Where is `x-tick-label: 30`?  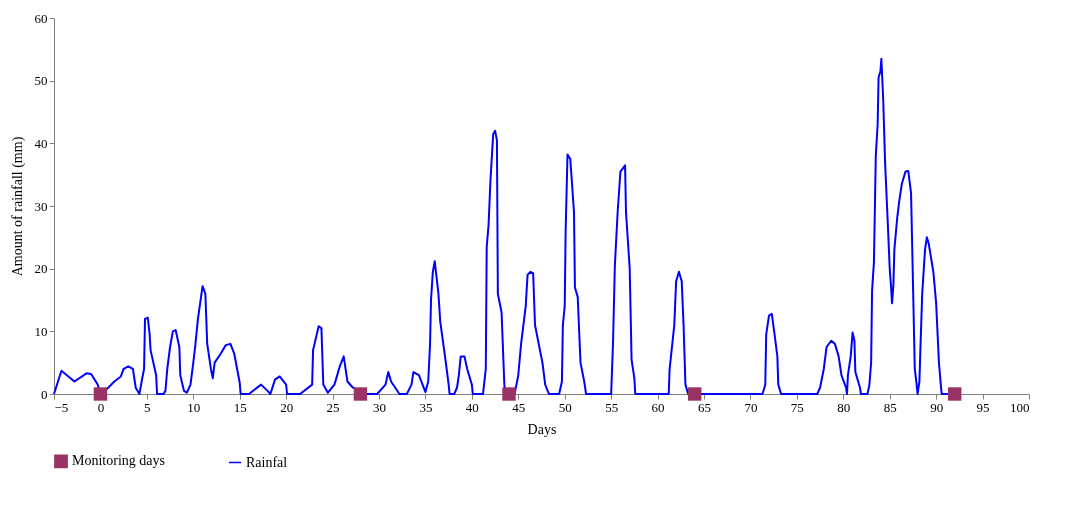 x-tick-label: 30 is located at coordinates (379, 407).